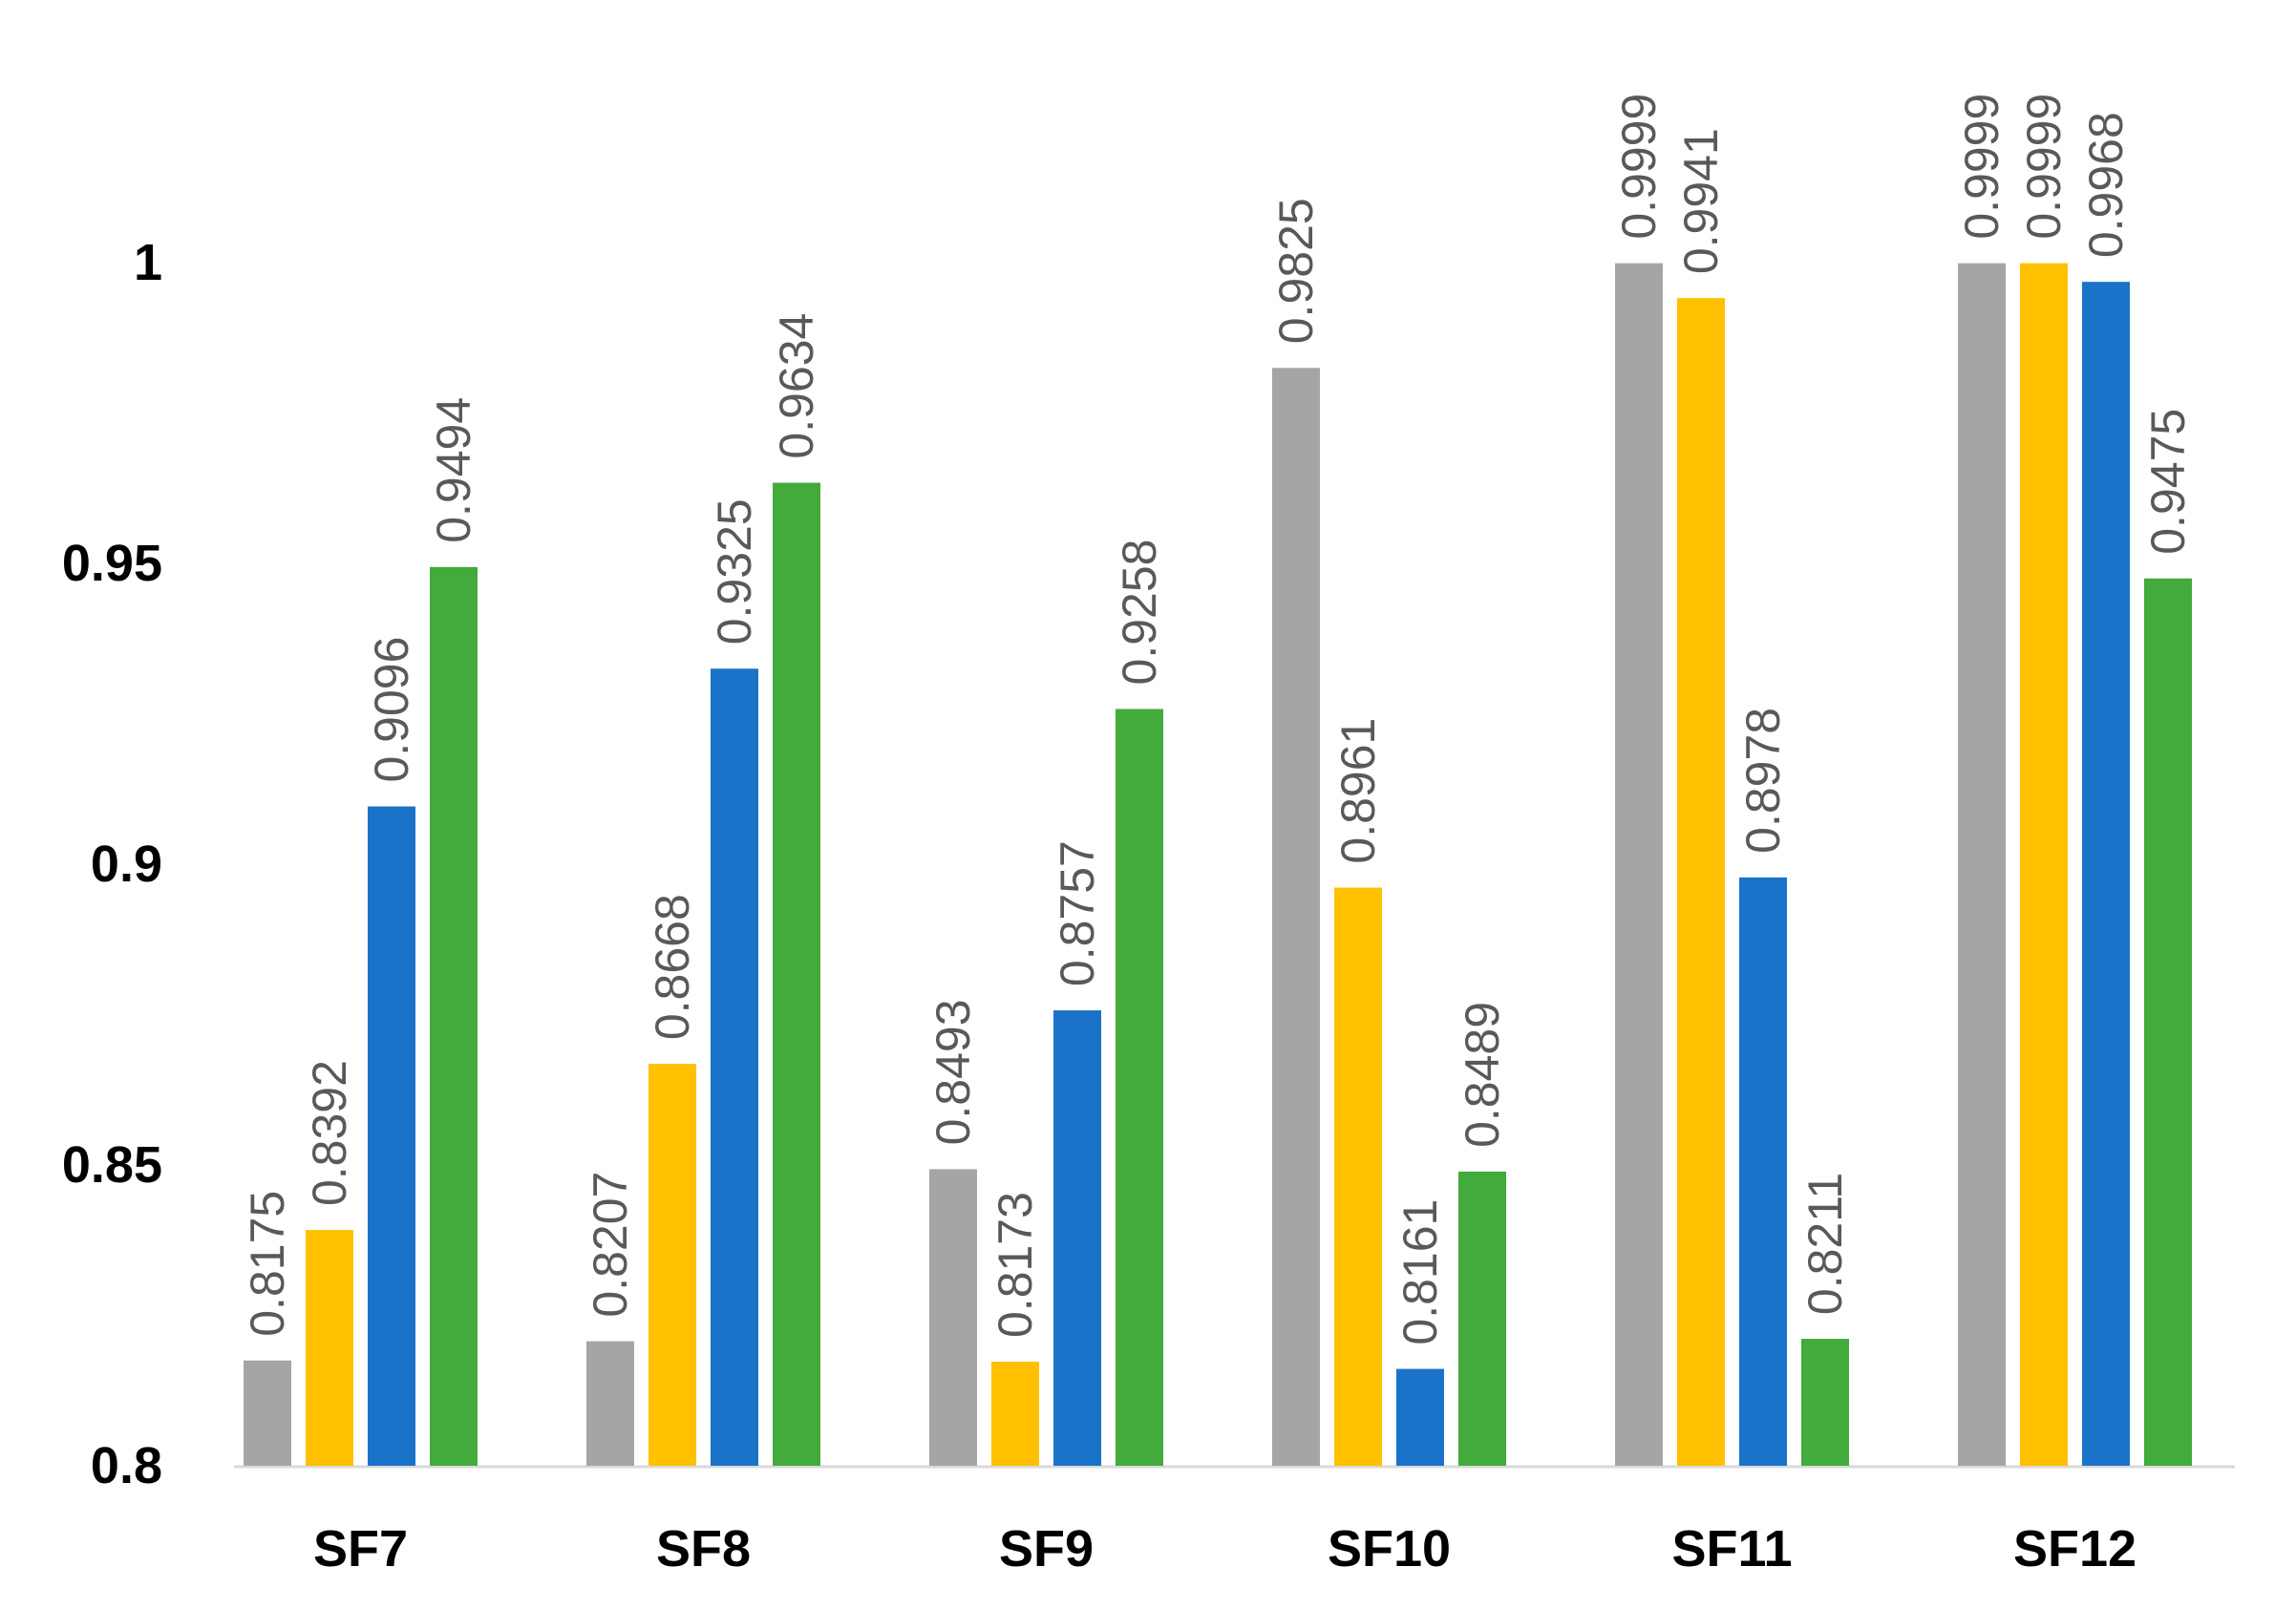 This screenshot has height=1609, width=2296. What do you see at coordinates (2168, 482) in the screenshot?
I see `data-label: 0.9475` at bounding box center [2168, 482].